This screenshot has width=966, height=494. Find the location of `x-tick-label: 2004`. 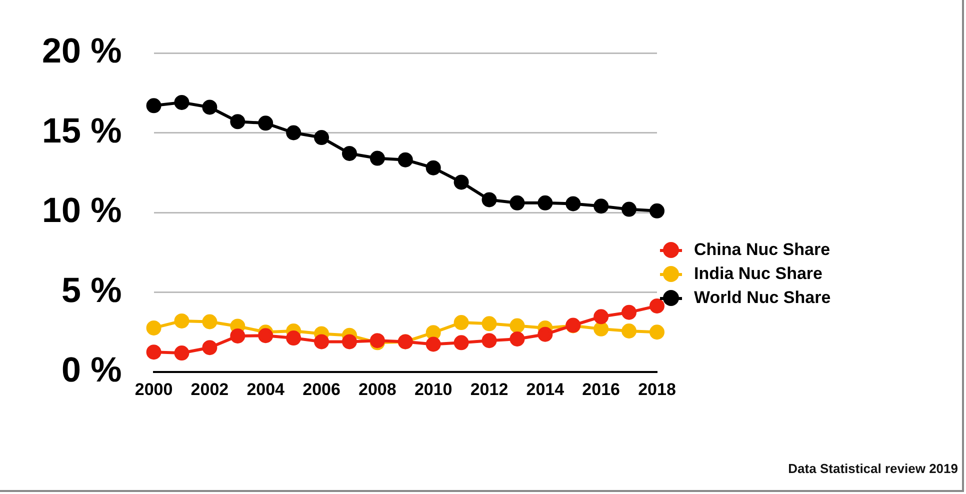

x-tick-label: 2004 is located at coordinates (266, 389).